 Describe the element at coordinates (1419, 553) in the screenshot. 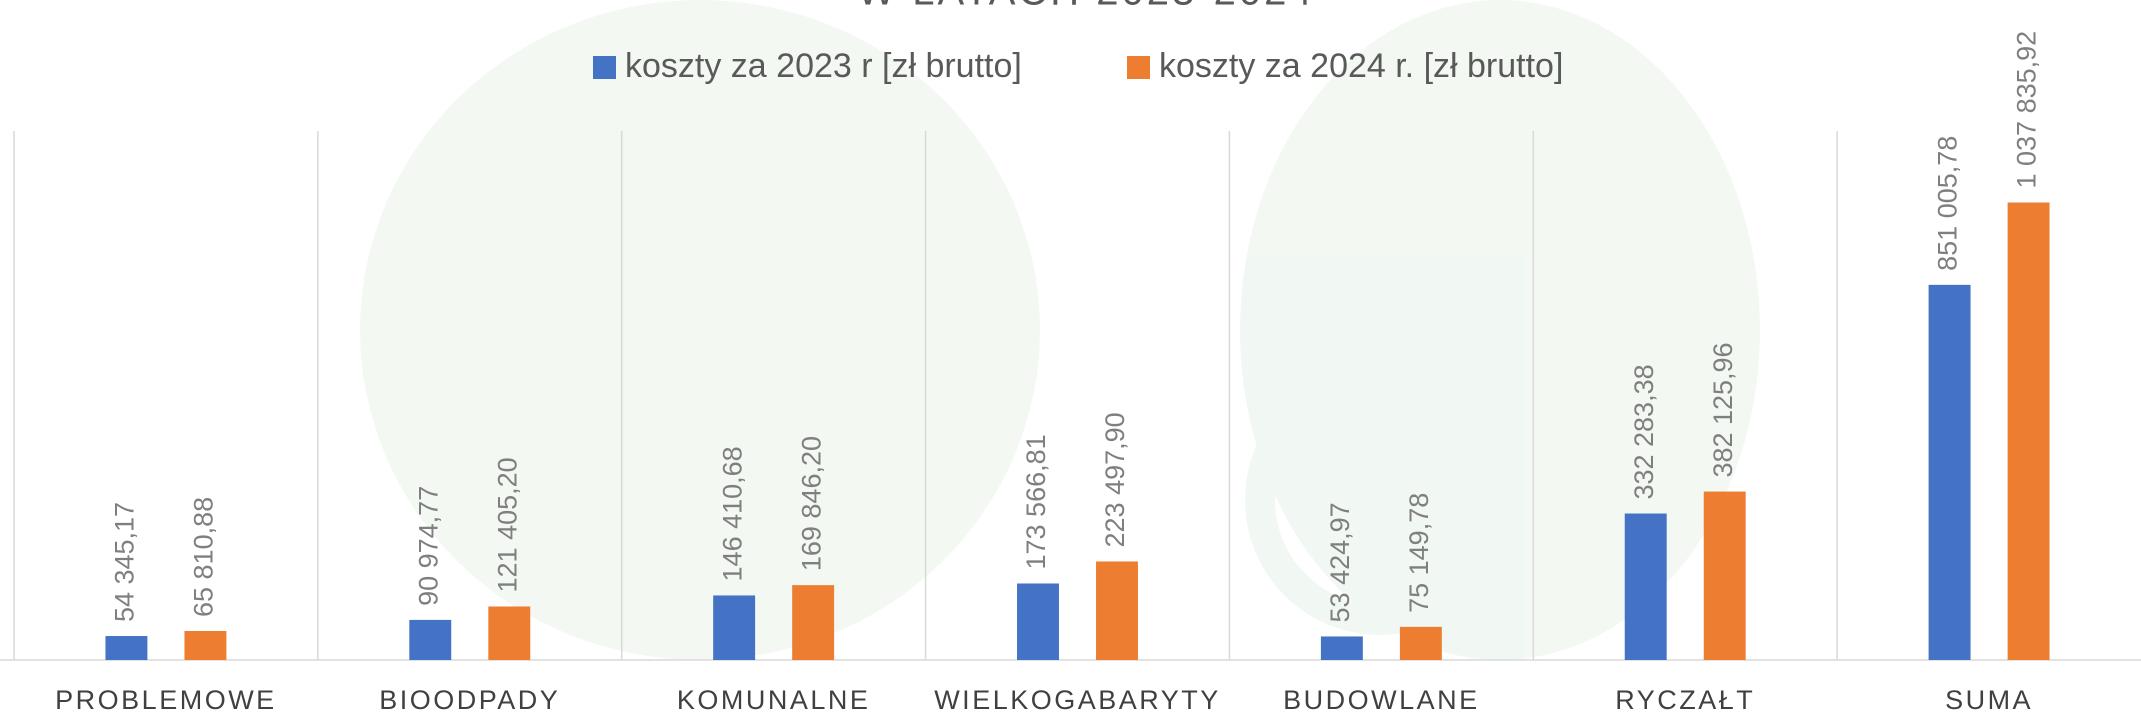

I see `data-label: 75 149,78` at that location.